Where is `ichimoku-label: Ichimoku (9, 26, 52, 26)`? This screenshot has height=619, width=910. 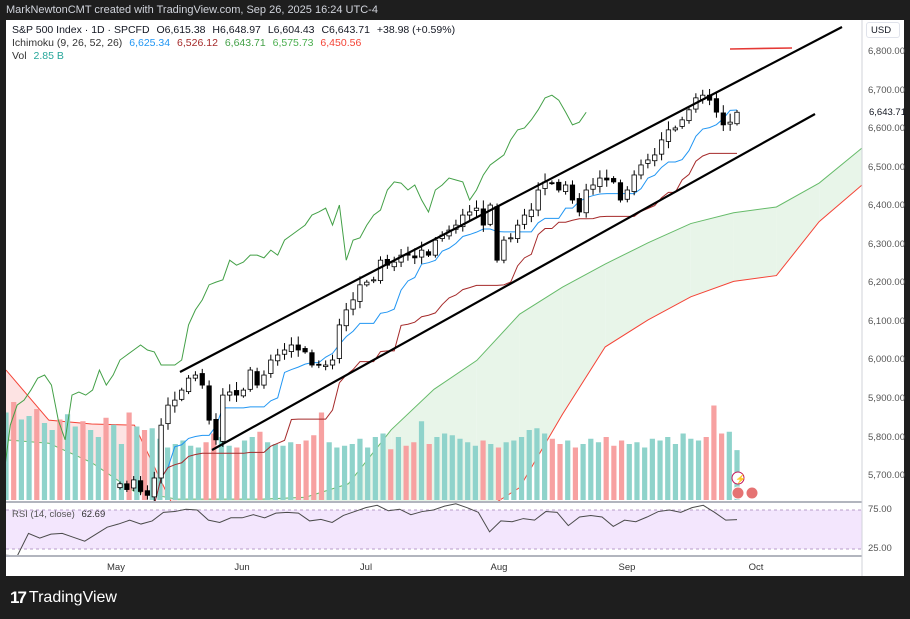
ichimoku-label: Ichimoku (9, 26, 52, 26) is located at coordinates (67, 43).